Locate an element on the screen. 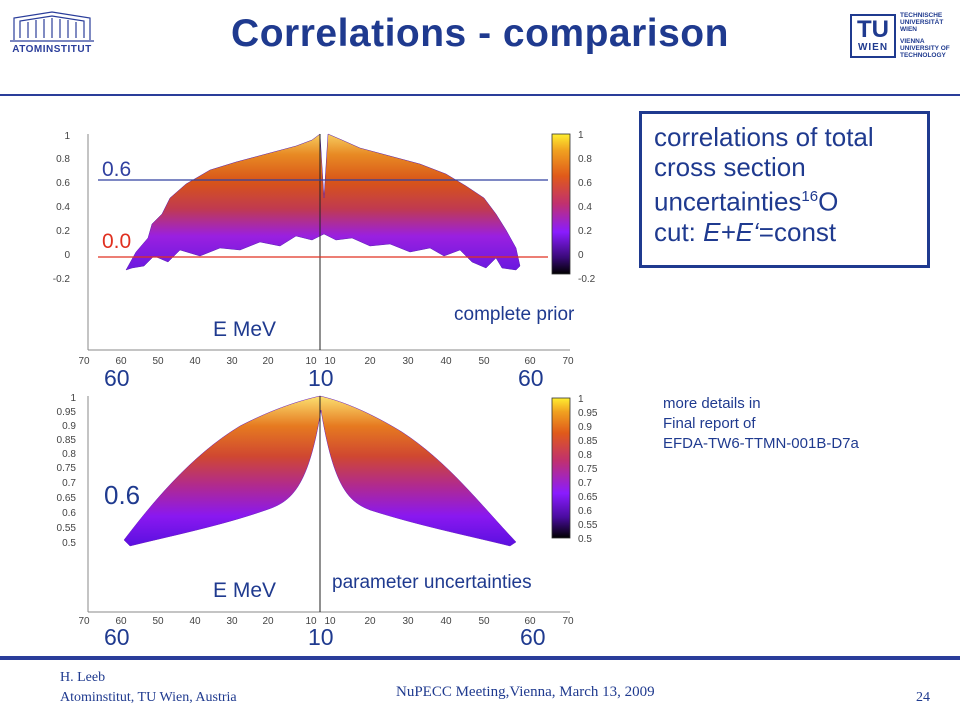  colorbar-top: 1 0.8 0.6 0.4 0.2 0 -0.2 is located at coordinates (573, 206).